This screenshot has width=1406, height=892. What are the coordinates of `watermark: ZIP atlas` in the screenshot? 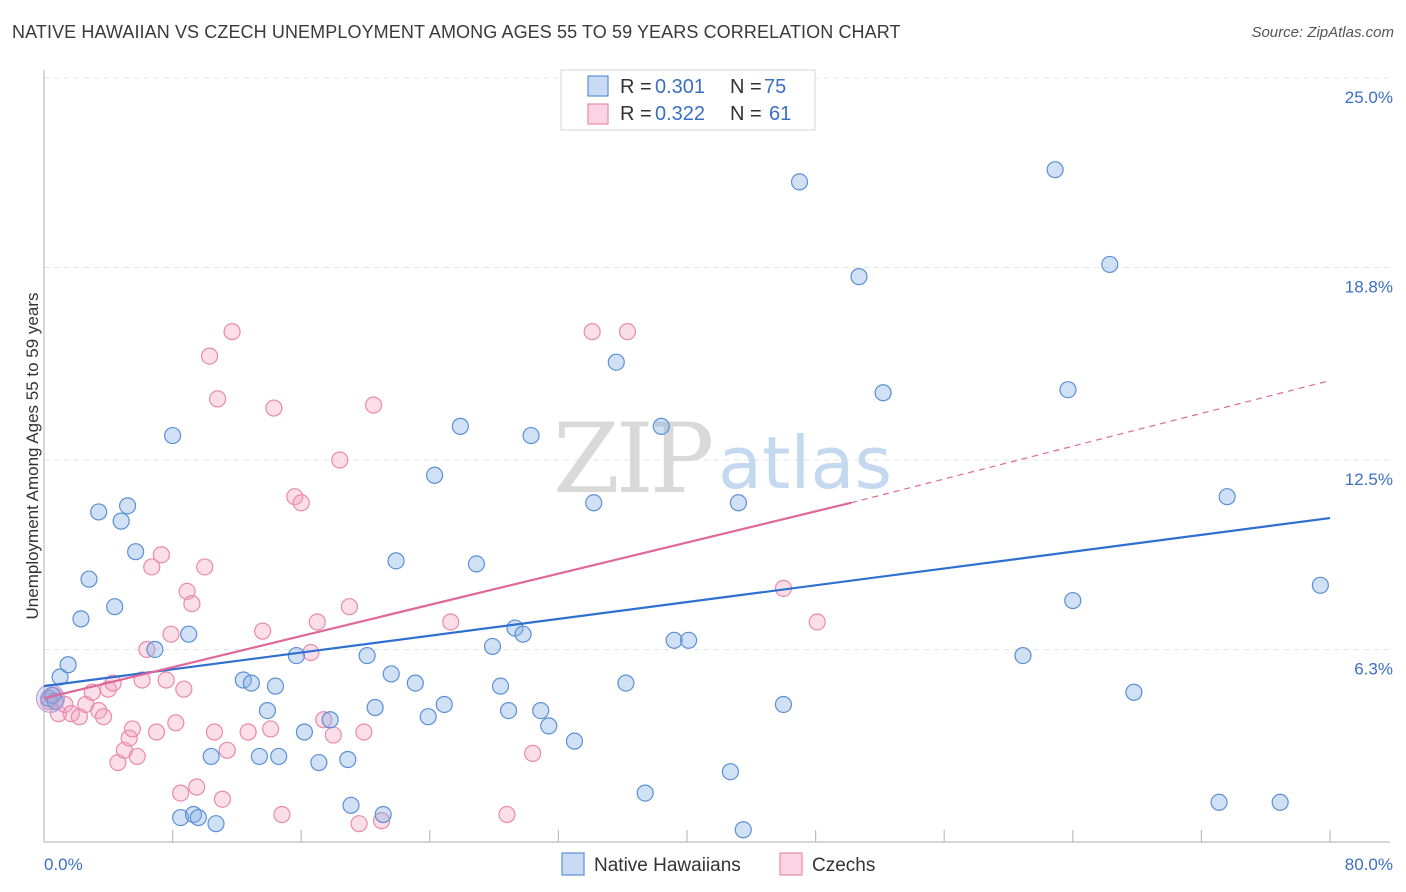 It's located at (722, 459).